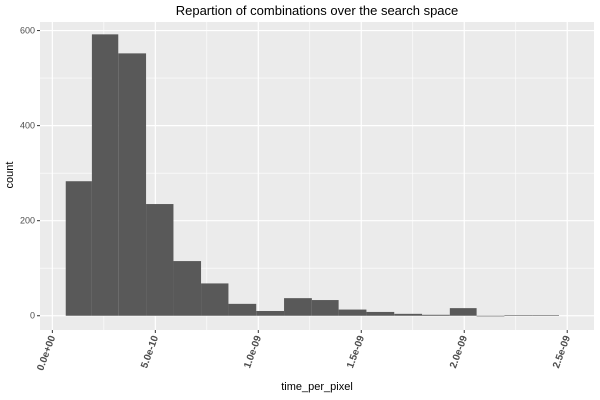 The width and height of the screenshot is (600, 400). What do you see at coordinates (356, 352) in the screenshot?
I see `x-tick-label: 1.5e-09` at bounding box center [356, 352].